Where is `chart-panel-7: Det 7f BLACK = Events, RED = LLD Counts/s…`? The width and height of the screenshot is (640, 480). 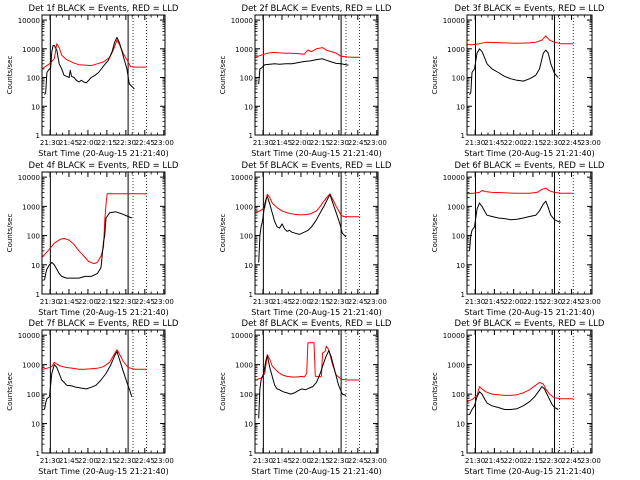
chart-panel-7: Det 7f BLACK = Events, RED = LLD Counts/s… is located at coordinates (92, 397).